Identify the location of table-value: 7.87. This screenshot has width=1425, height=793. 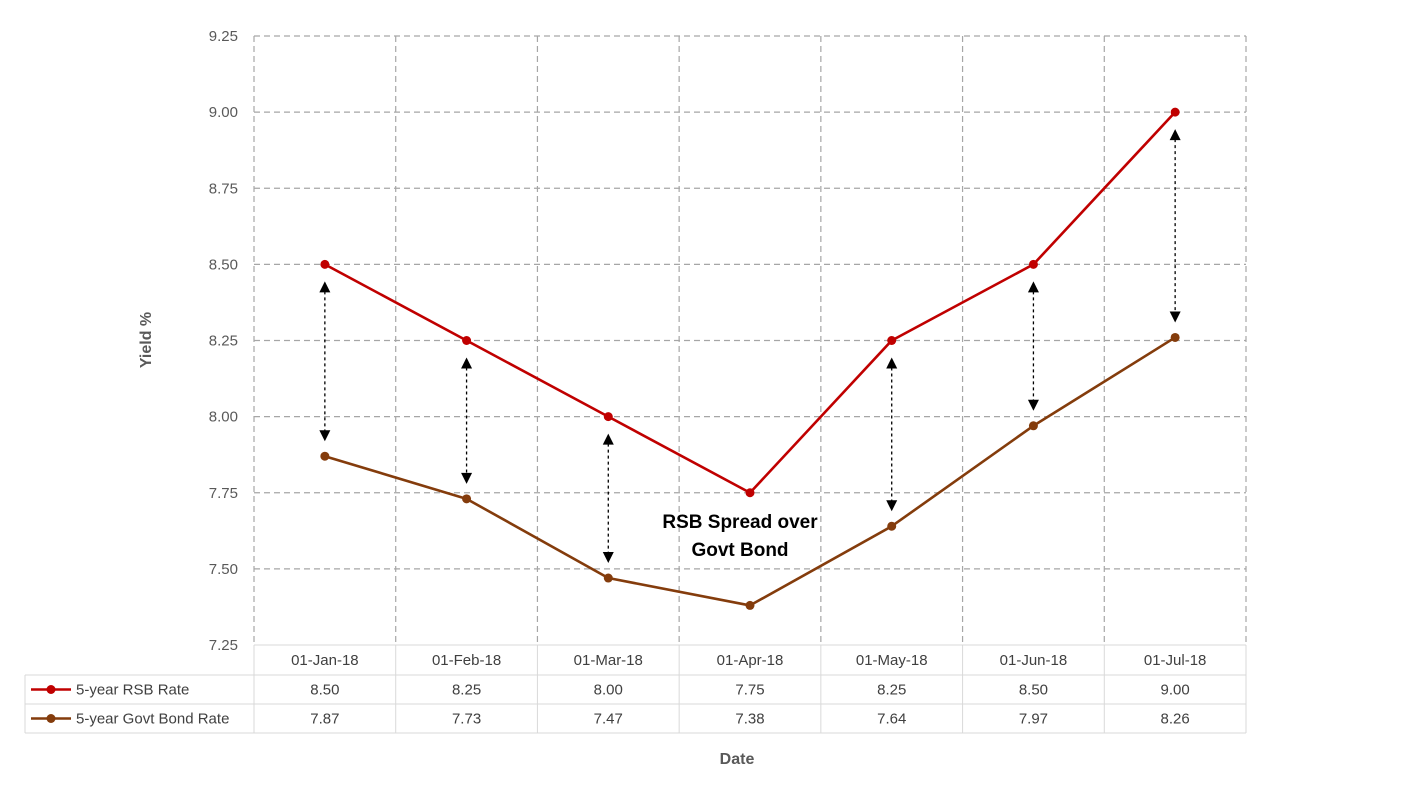
(324, 719).